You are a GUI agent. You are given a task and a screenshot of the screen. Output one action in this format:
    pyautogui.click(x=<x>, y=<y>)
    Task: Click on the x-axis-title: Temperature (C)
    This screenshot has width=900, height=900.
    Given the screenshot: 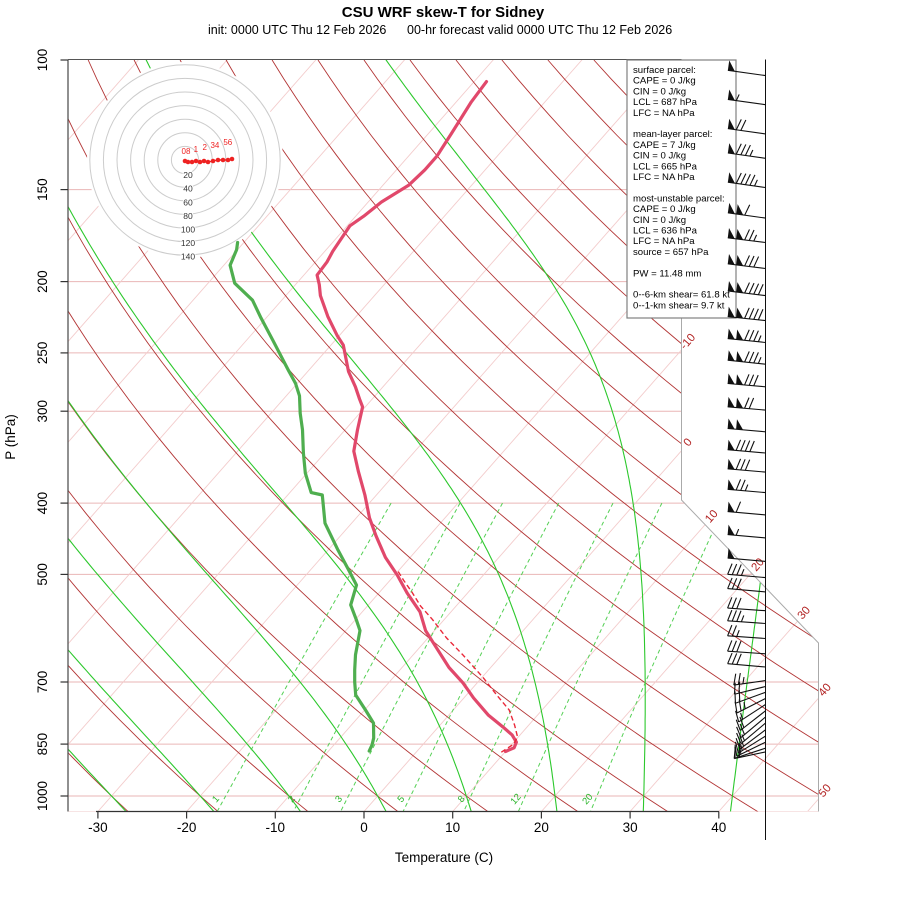 What is the action you would take?
    pyautogui.click(x=444, y=857)
    